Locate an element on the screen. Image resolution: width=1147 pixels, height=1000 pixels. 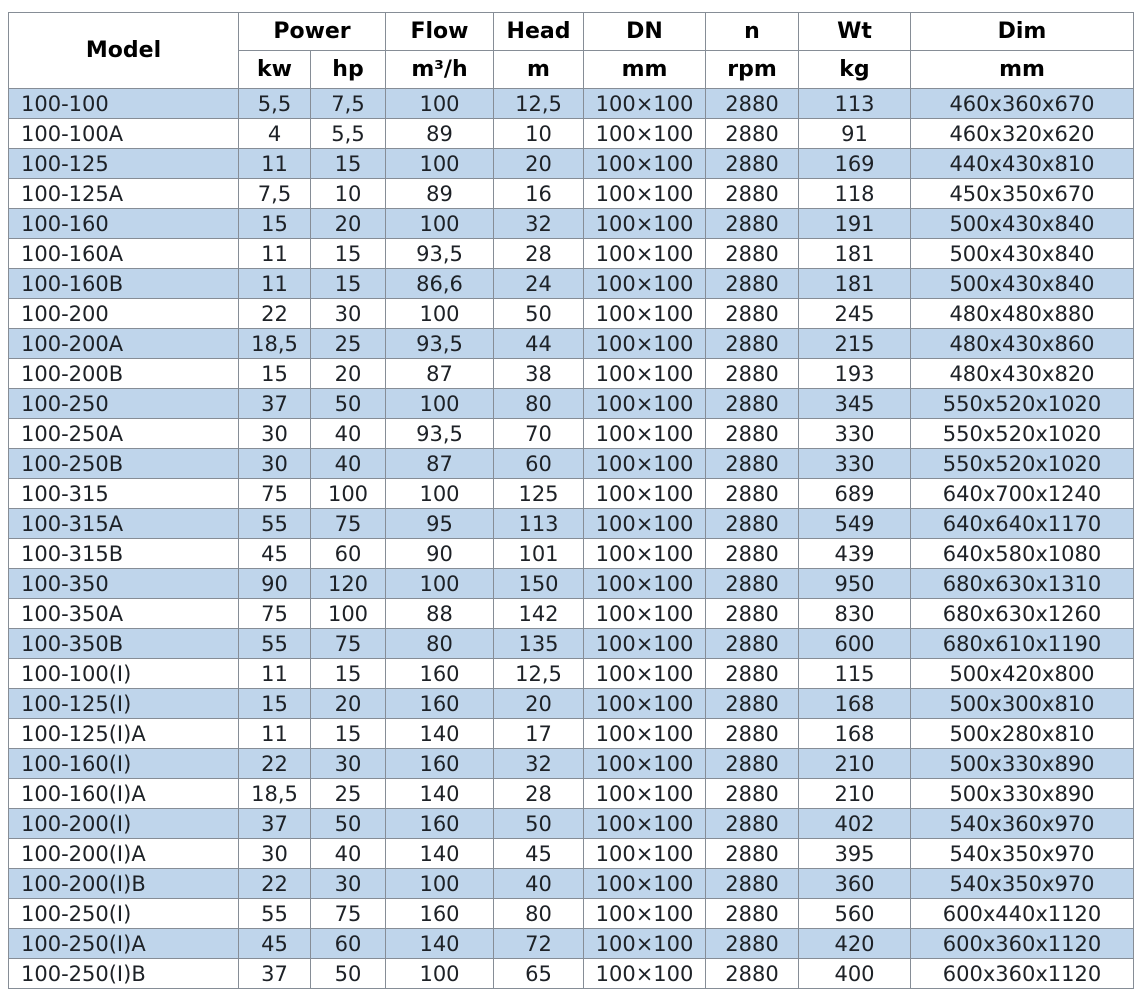
model-cell: 100-100A is located at coordinates (123, 133).